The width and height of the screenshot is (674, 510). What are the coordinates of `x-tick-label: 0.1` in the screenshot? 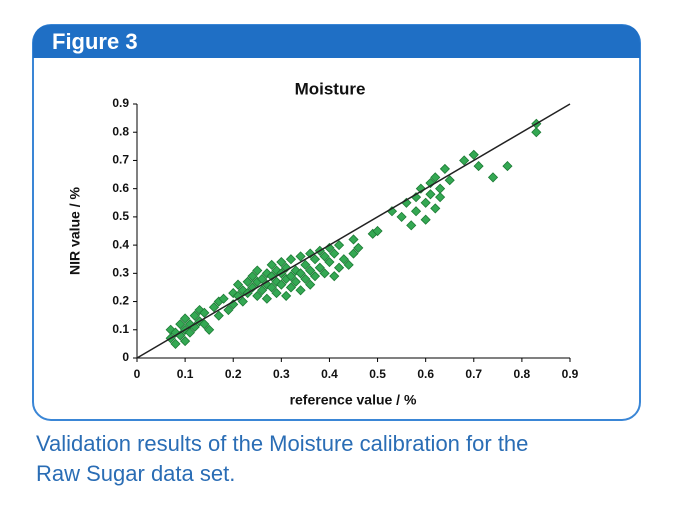 It's located at (185, 374).